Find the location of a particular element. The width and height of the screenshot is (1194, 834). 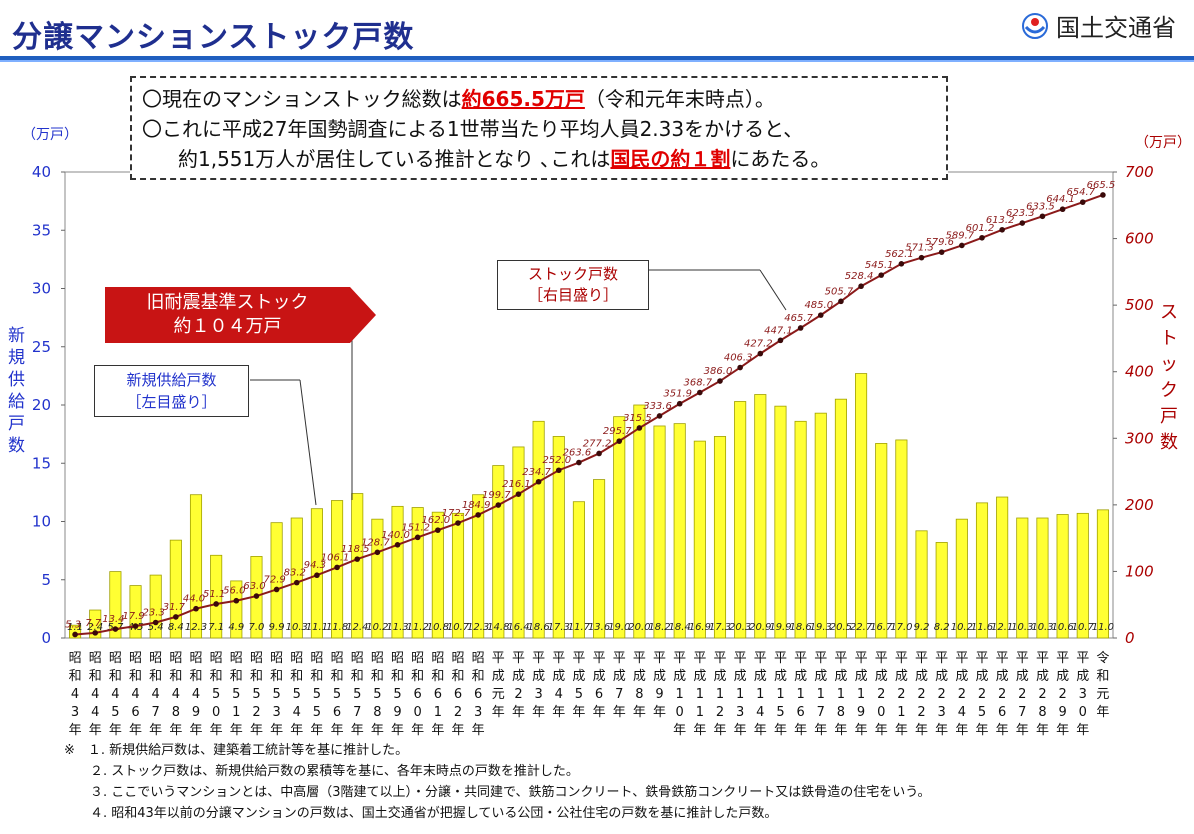

stock-point-label: 151.2 is located at coordinates (415, 527).